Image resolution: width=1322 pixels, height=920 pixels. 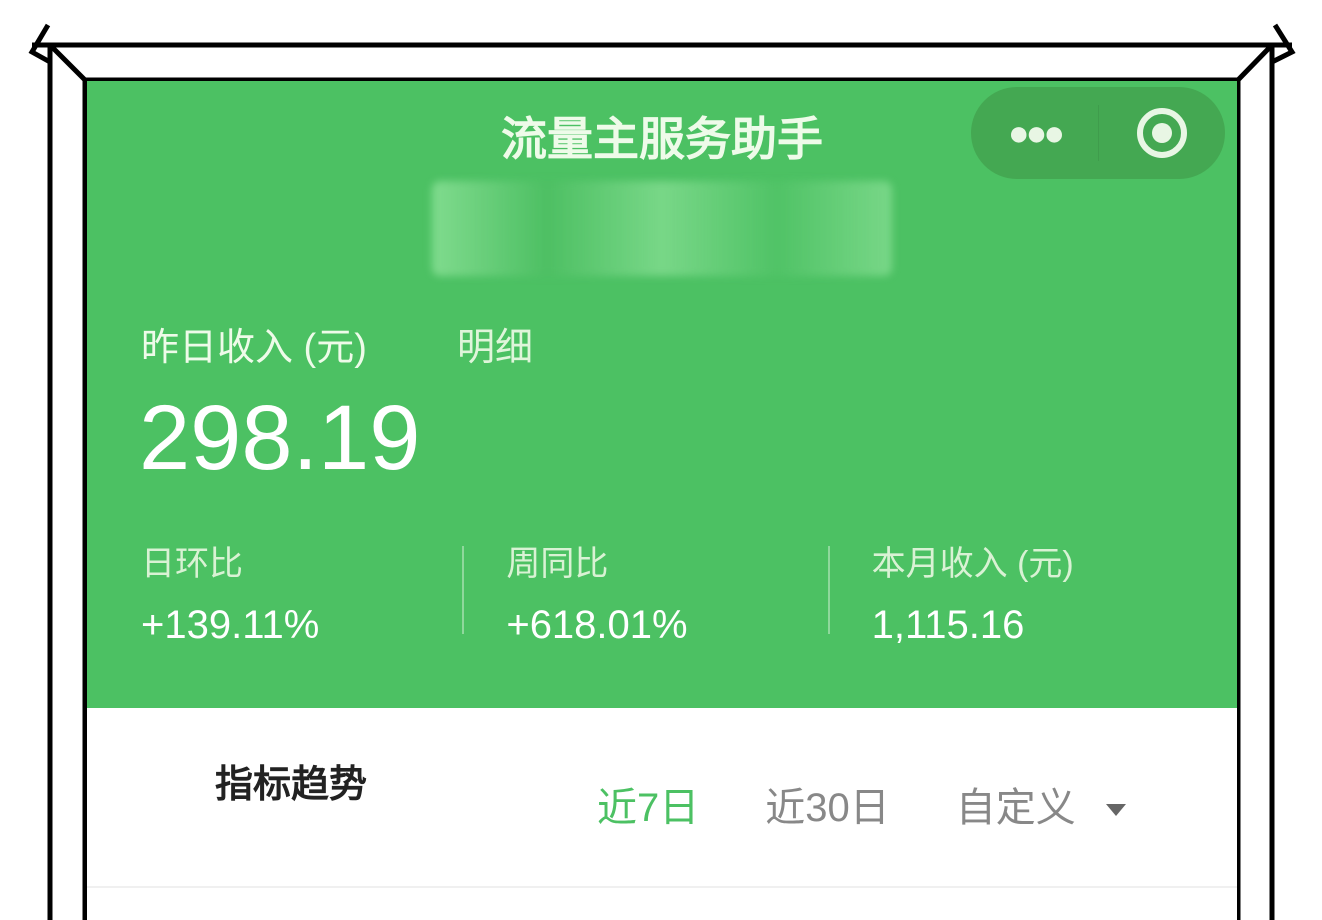 I want to click on tab-custom: 自定义, so click(x=1041, y=804).